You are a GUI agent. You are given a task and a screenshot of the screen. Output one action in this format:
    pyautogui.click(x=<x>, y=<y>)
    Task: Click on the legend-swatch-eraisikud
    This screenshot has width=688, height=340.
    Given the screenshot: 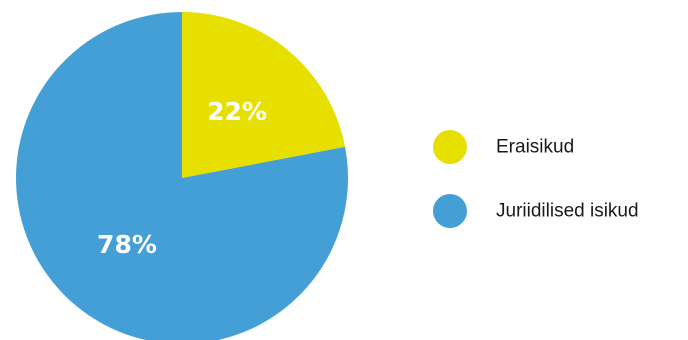 What is the action you would take?
    pyautogui.click(x=450, y=147)
    